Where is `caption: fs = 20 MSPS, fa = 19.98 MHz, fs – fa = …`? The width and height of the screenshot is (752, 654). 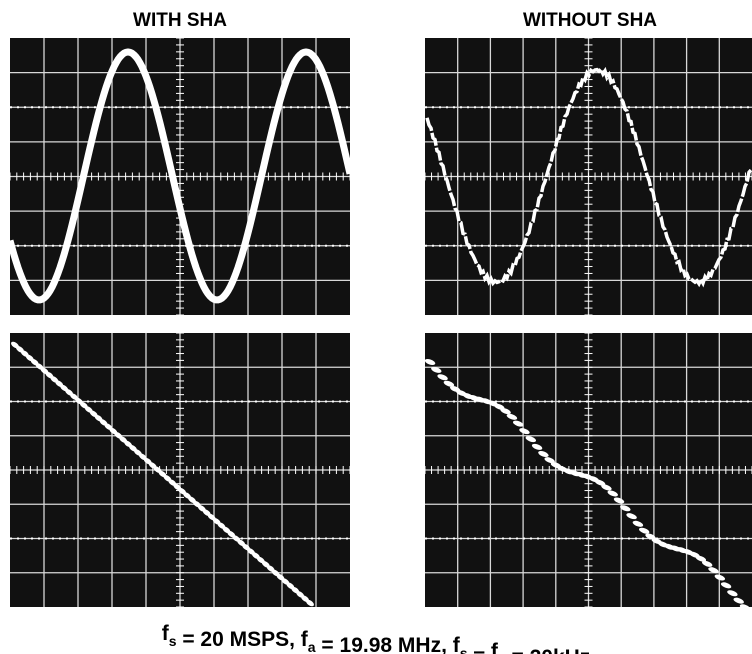
caption: fs = 20 MSPS, fa = 19.98 MHz, fs – fa = … is located at coordinates (376, 638).